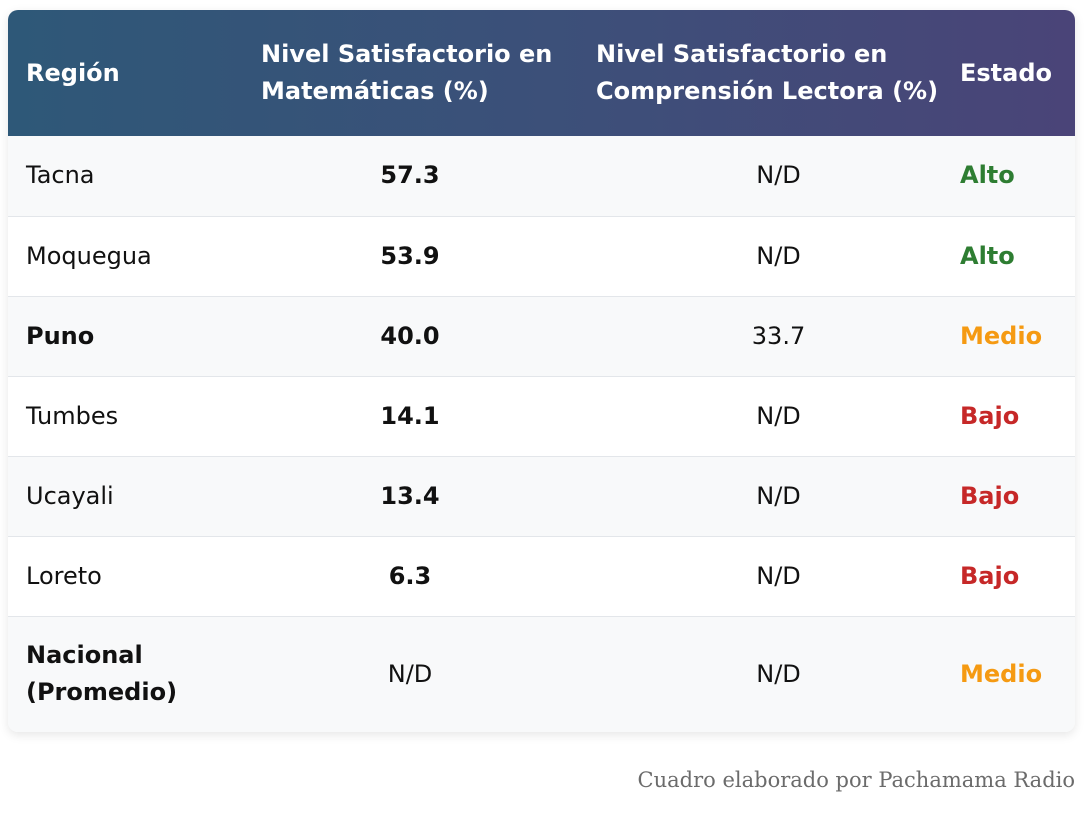  Describe the element at coordinates (410, 673) in the screenshot. I see `cell-math: N/D` at that location.